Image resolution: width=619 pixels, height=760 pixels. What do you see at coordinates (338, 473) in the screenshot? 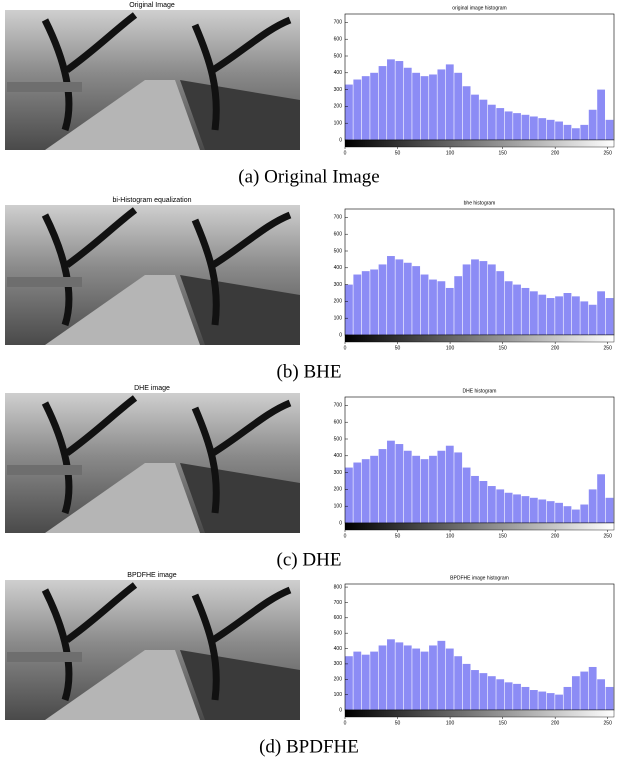
I see `y-tick-label: 300` at bounding box center [338, 473].